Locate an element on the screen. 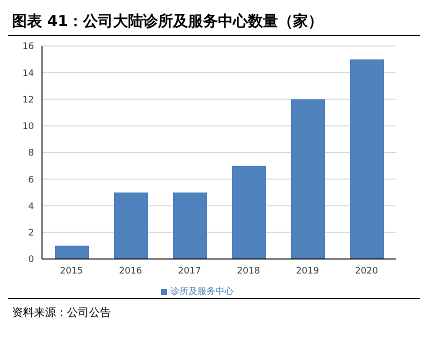 The width and height of the screenshot is (428, 345). chart-title: 图表 41：公司大陆诊所及服务中心数量（家） is located at coordinates (214, 22).